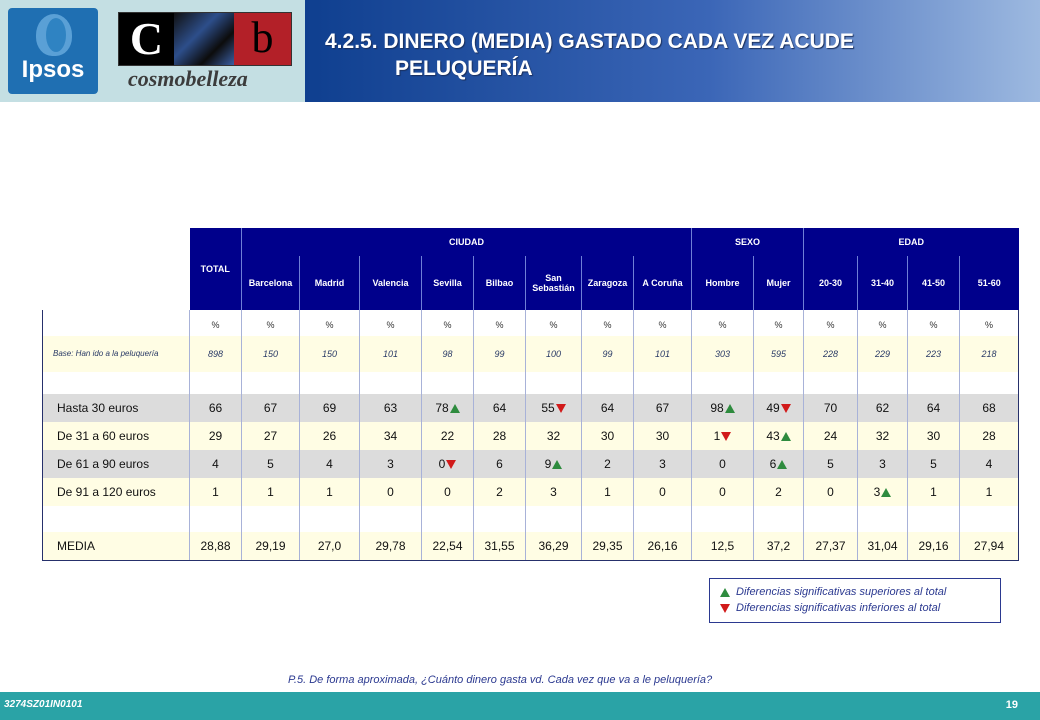  I want to click on value-cell: 4, so click(215, 464).